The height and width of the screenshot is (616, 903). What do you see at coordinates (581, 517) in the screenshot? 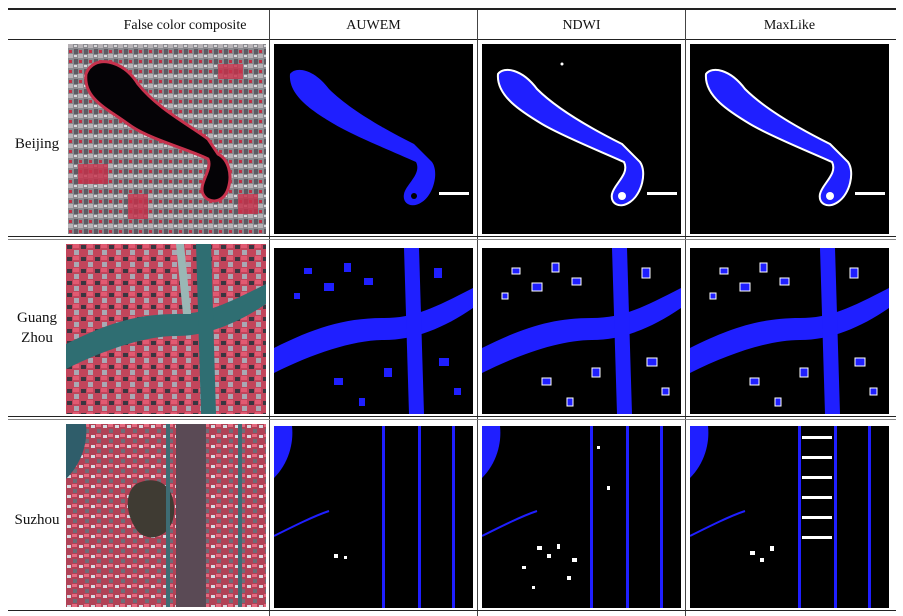
I see `mask-suzhou-ndwi` at bounding box center [581, 517].